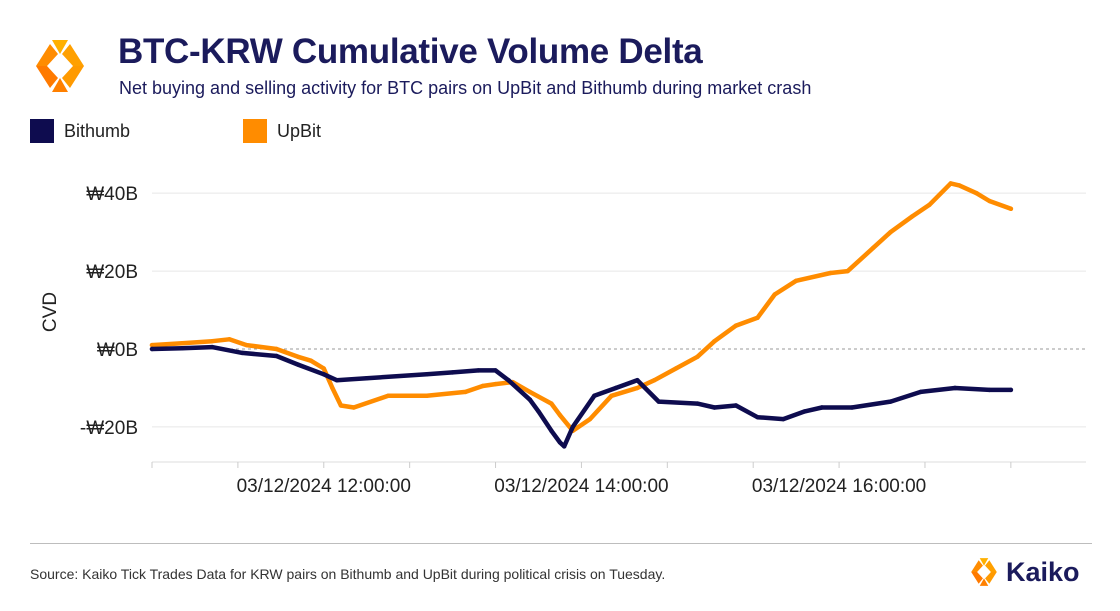 Image resolution: width=1120 pixels, height=611 pixels. Describe the element at coordinates (839, 486) in the screenshot. I see `x-tick-label: 03/12/2024 16:00:00` at that location.